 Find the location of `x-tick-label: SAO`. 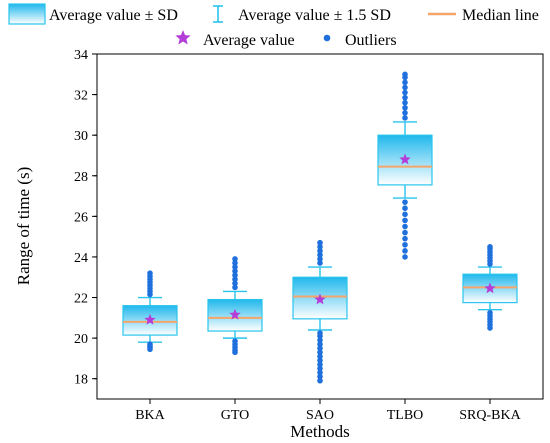

x-tick-label: SAO is located at coordinates (320, 415).